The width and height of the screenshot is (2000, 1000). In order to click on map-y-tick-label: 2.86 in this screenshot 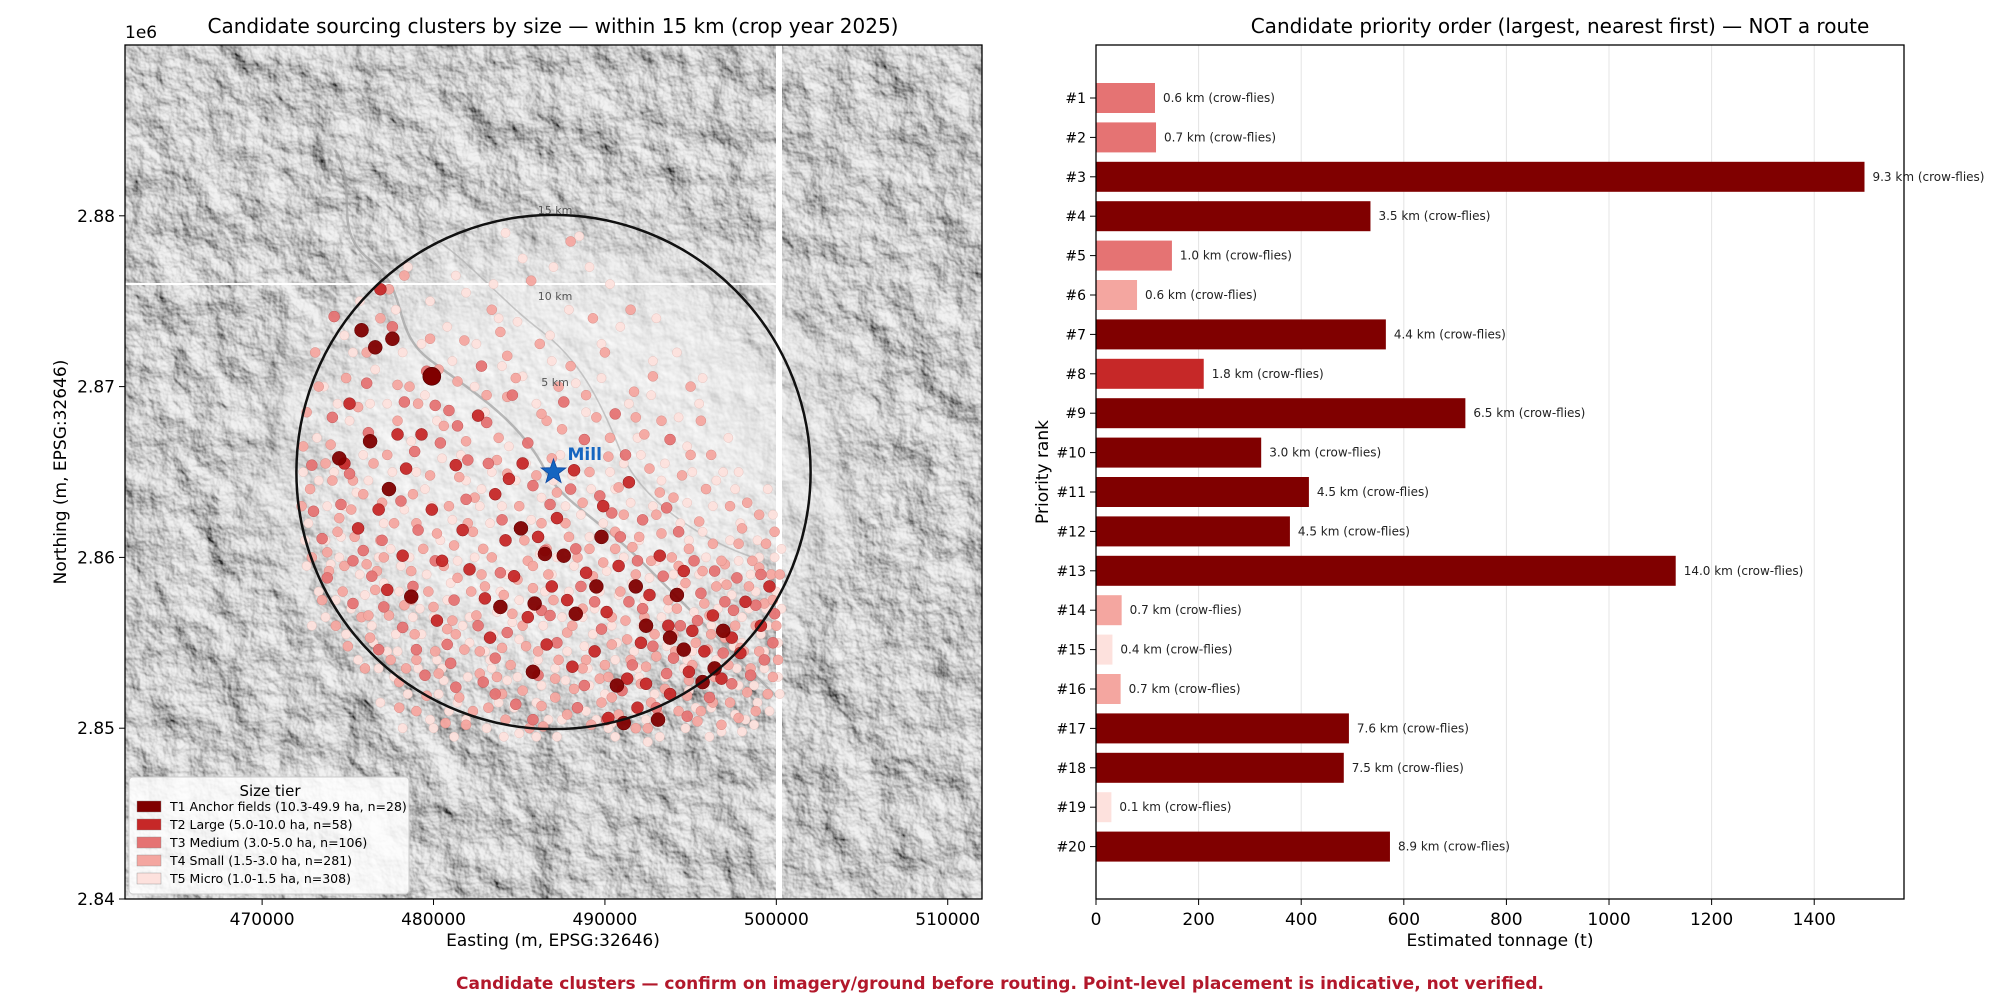, I will do `click(96, 558)`.